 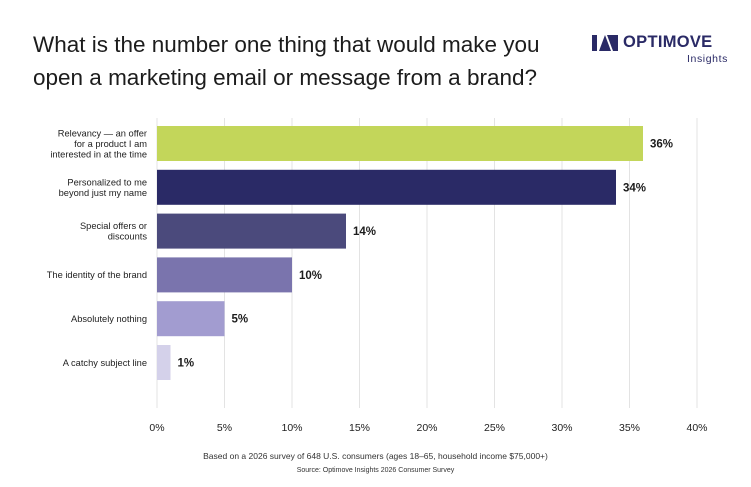 What do you see at coordinates (310, 276) in the screenshot?
I see `bar-value-label: 10%` at bounding box center [310, 276].